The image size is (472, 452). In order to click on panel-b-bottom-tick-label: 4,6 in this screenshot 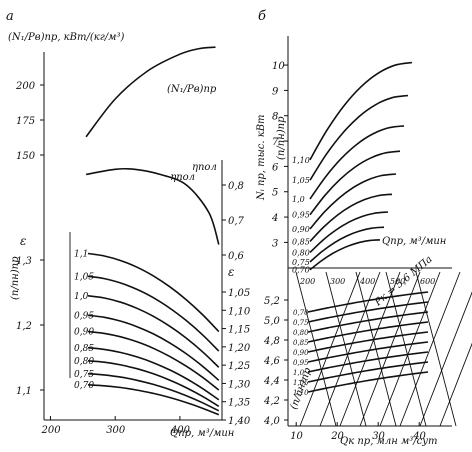, I will do `click(272, 361)`.